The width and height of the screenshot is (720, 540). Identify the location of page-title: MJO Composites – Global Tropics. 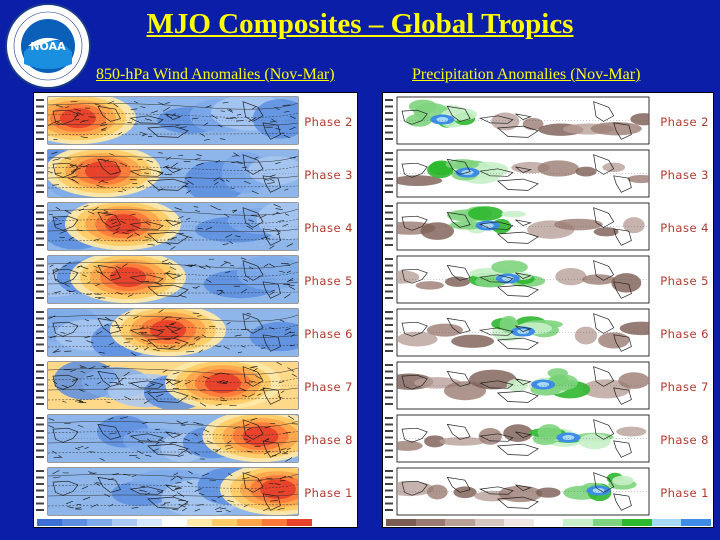
(360, 24).